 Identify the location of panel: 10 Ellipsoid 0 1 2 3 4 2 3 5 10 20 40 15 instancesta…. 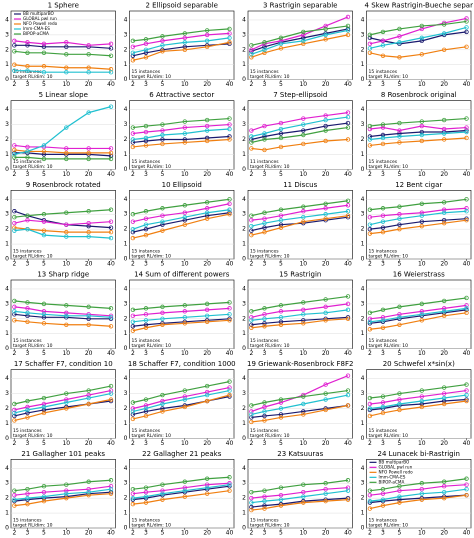
(179, 224).